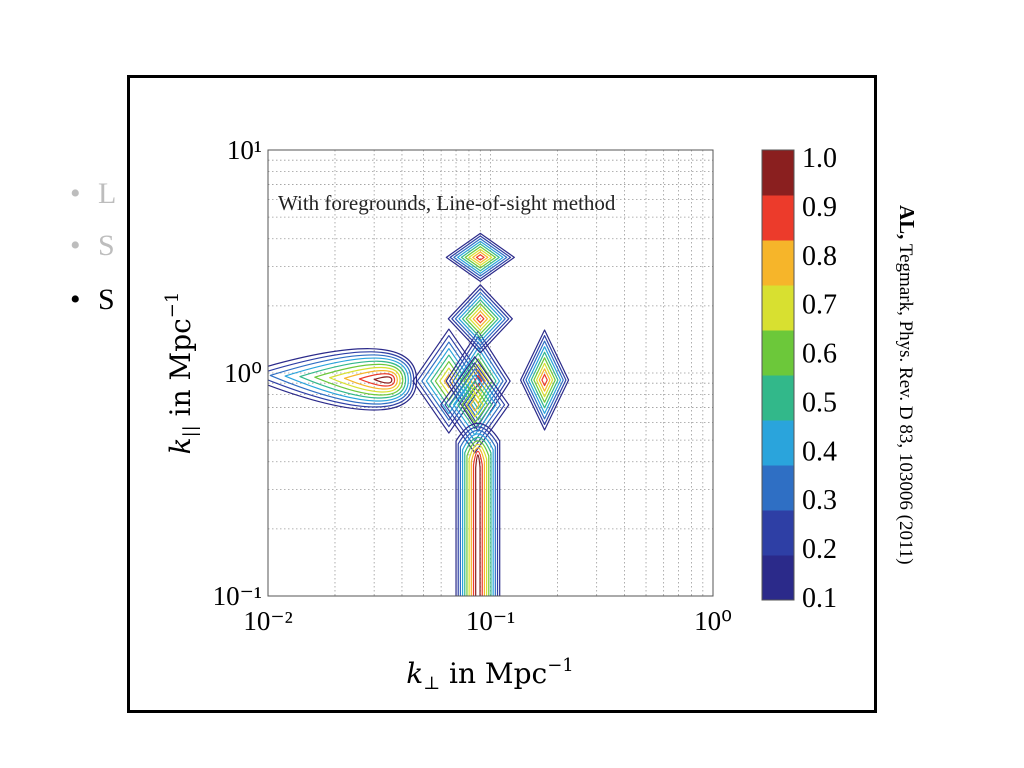 The width and height of the screenshot is (1024, 768). Describe the element at coordinates (243, 373) in the screenshot. I see `y-tick-label: 10⁰` at that location.